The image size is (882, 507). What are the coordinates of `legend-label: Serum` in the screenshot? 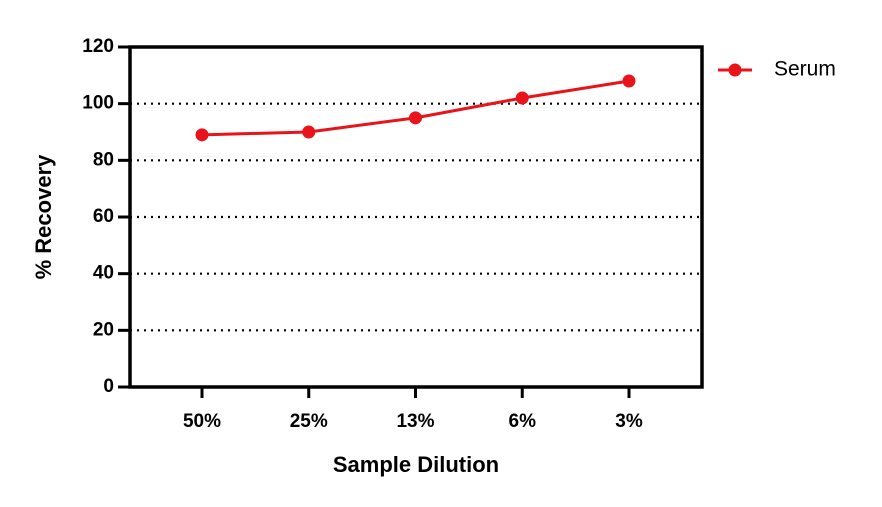 It's located at (805, 69).